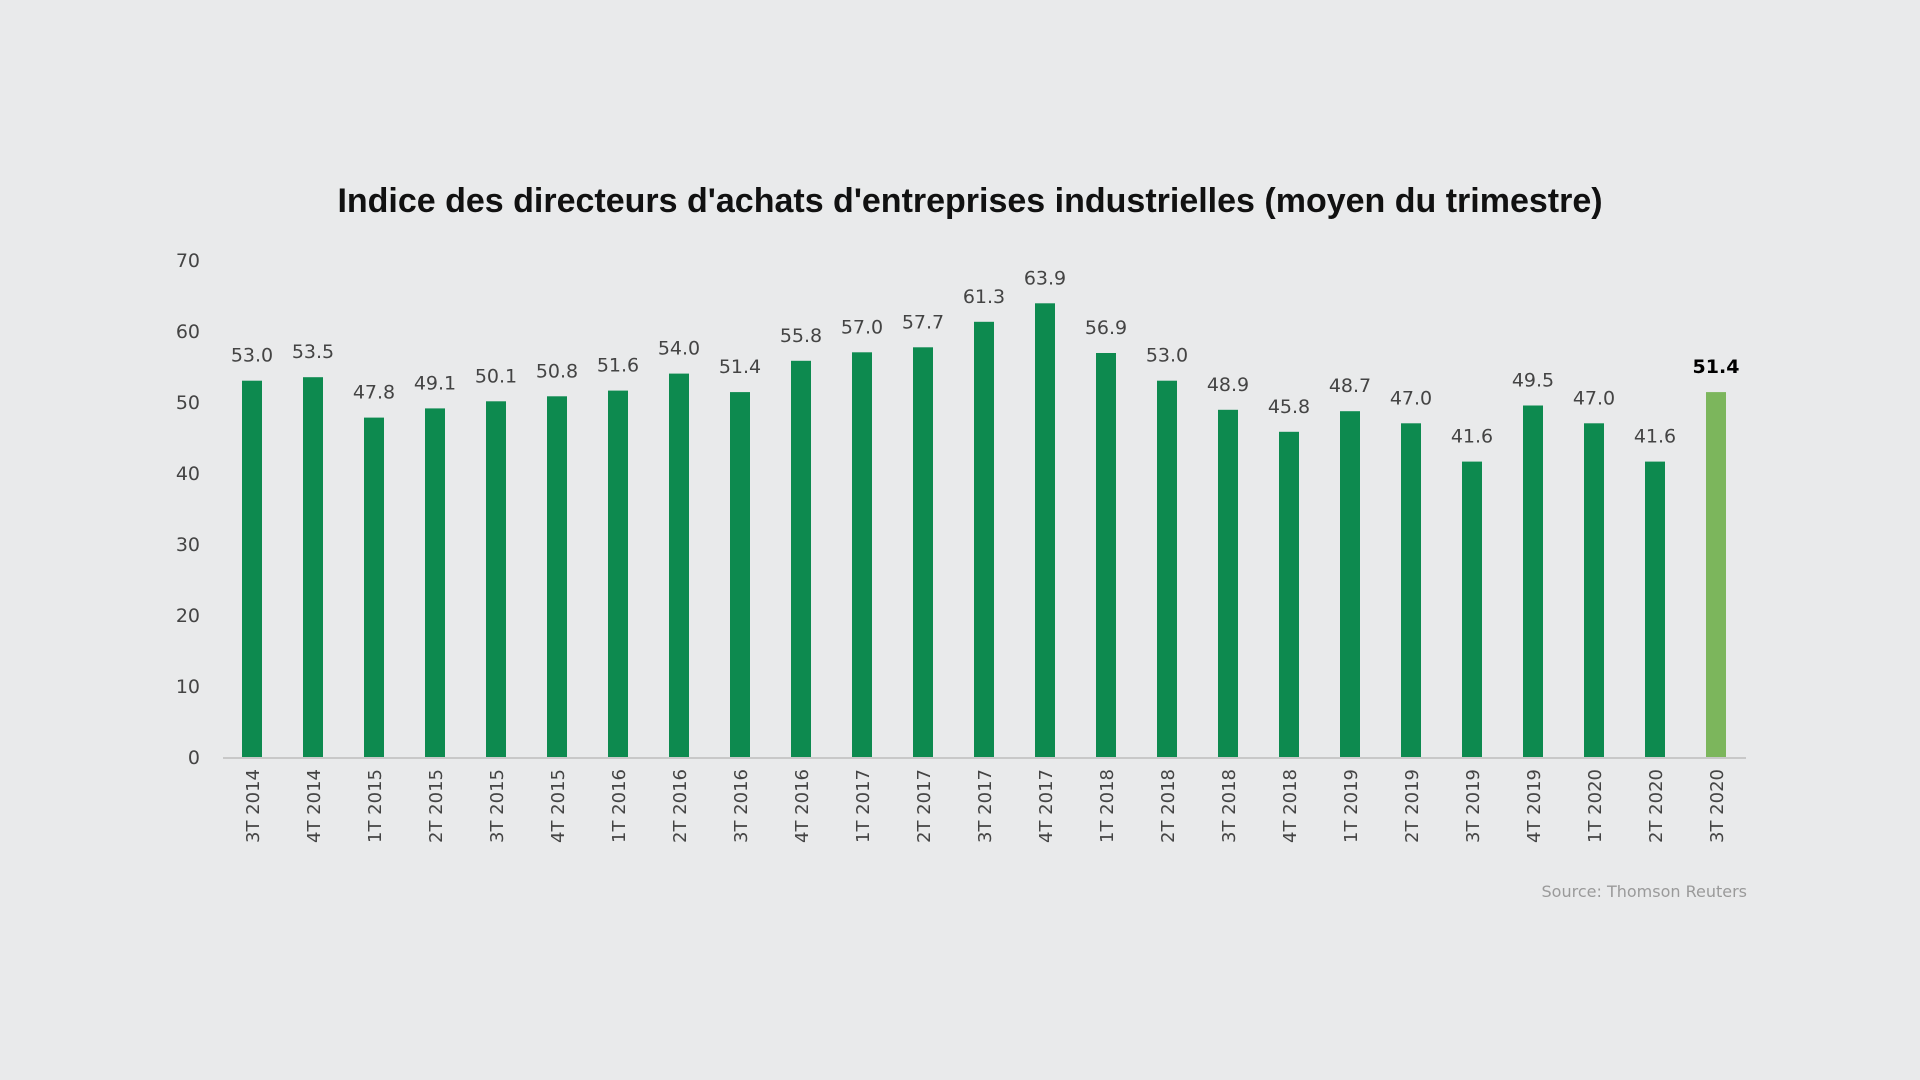 The image size is (1920, 1080). I want to click on x-tick-label: 1T 2015, so click(375, 806).